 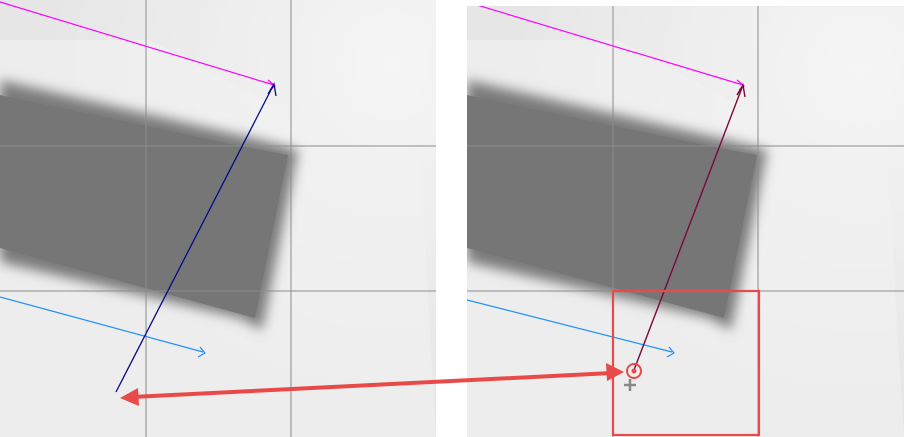 I want to click on crosshair-plus-icon, so click(x=630, y=385).